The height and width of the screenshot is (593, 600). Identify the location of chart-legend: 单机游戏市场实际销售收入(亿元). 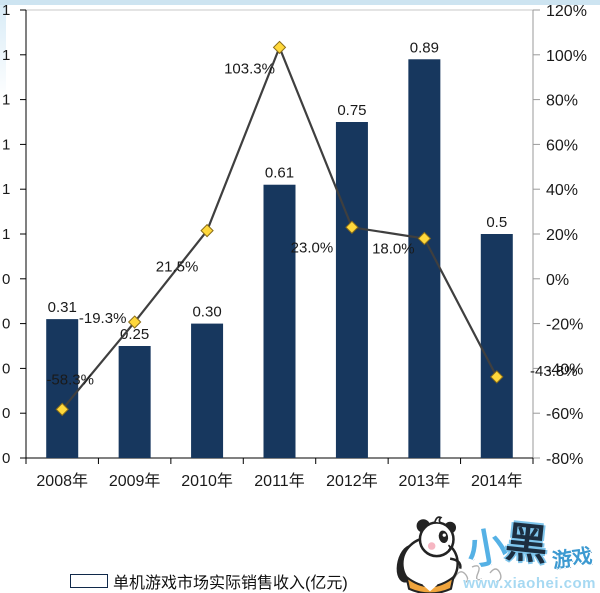
(209, 581).